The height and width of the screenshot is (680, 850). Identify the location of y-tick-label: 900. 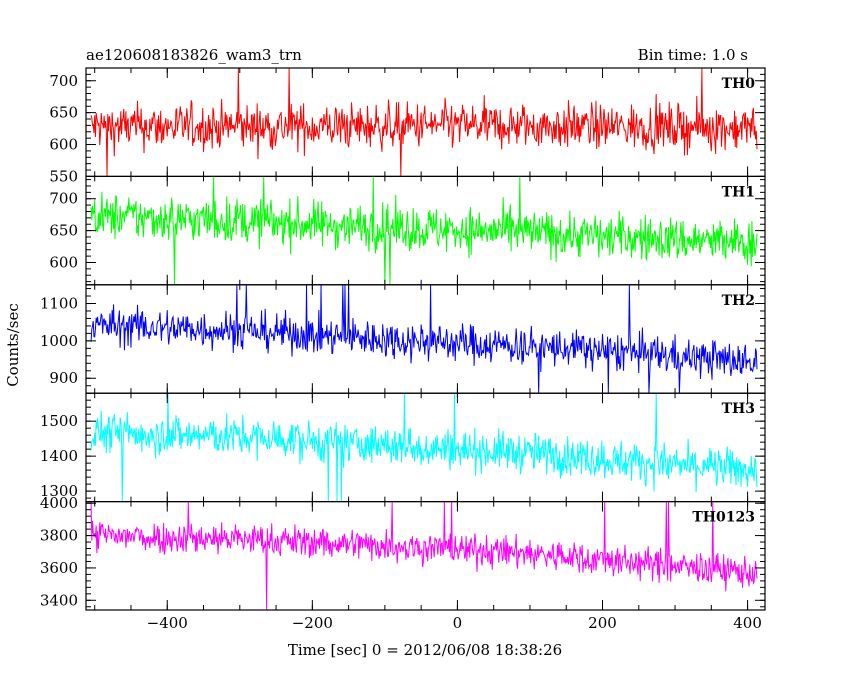
(63, 378).